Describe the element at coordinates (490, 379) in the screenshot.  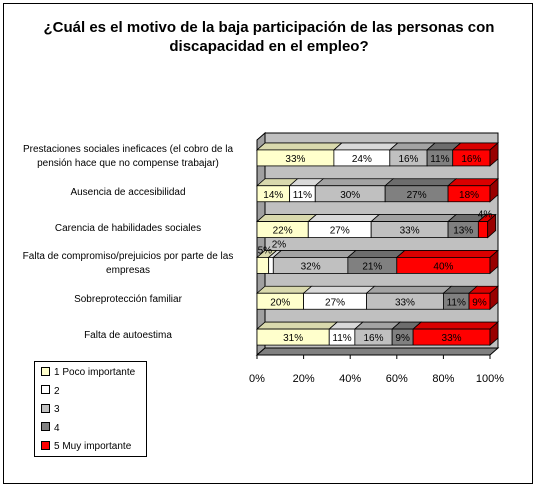
I see `x-tick-label: 100%` at that location.